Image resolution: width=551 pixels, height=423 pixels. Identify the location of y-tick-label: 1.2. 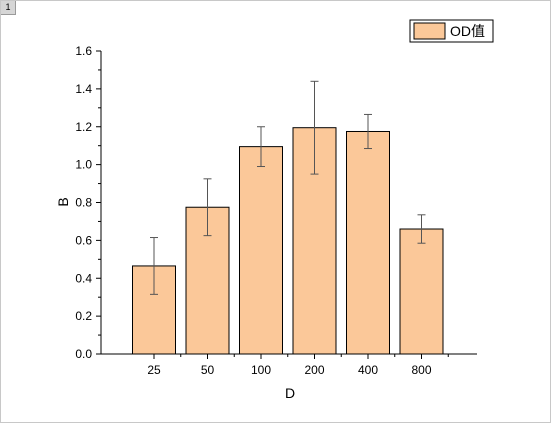
(83, 127).